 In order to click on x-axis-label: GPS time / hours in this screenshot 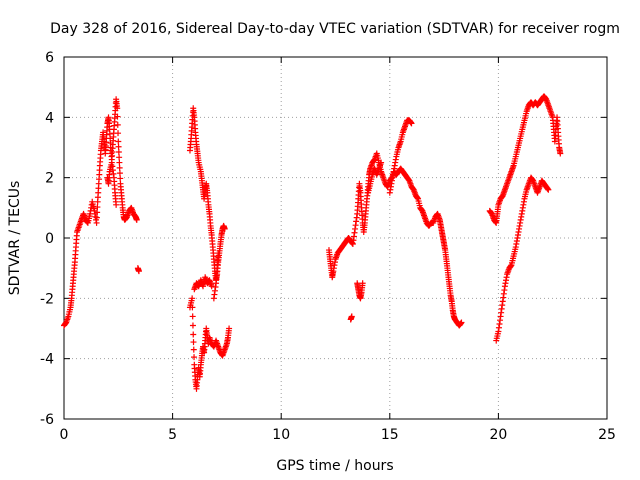, I will do `click(334, 466)`.